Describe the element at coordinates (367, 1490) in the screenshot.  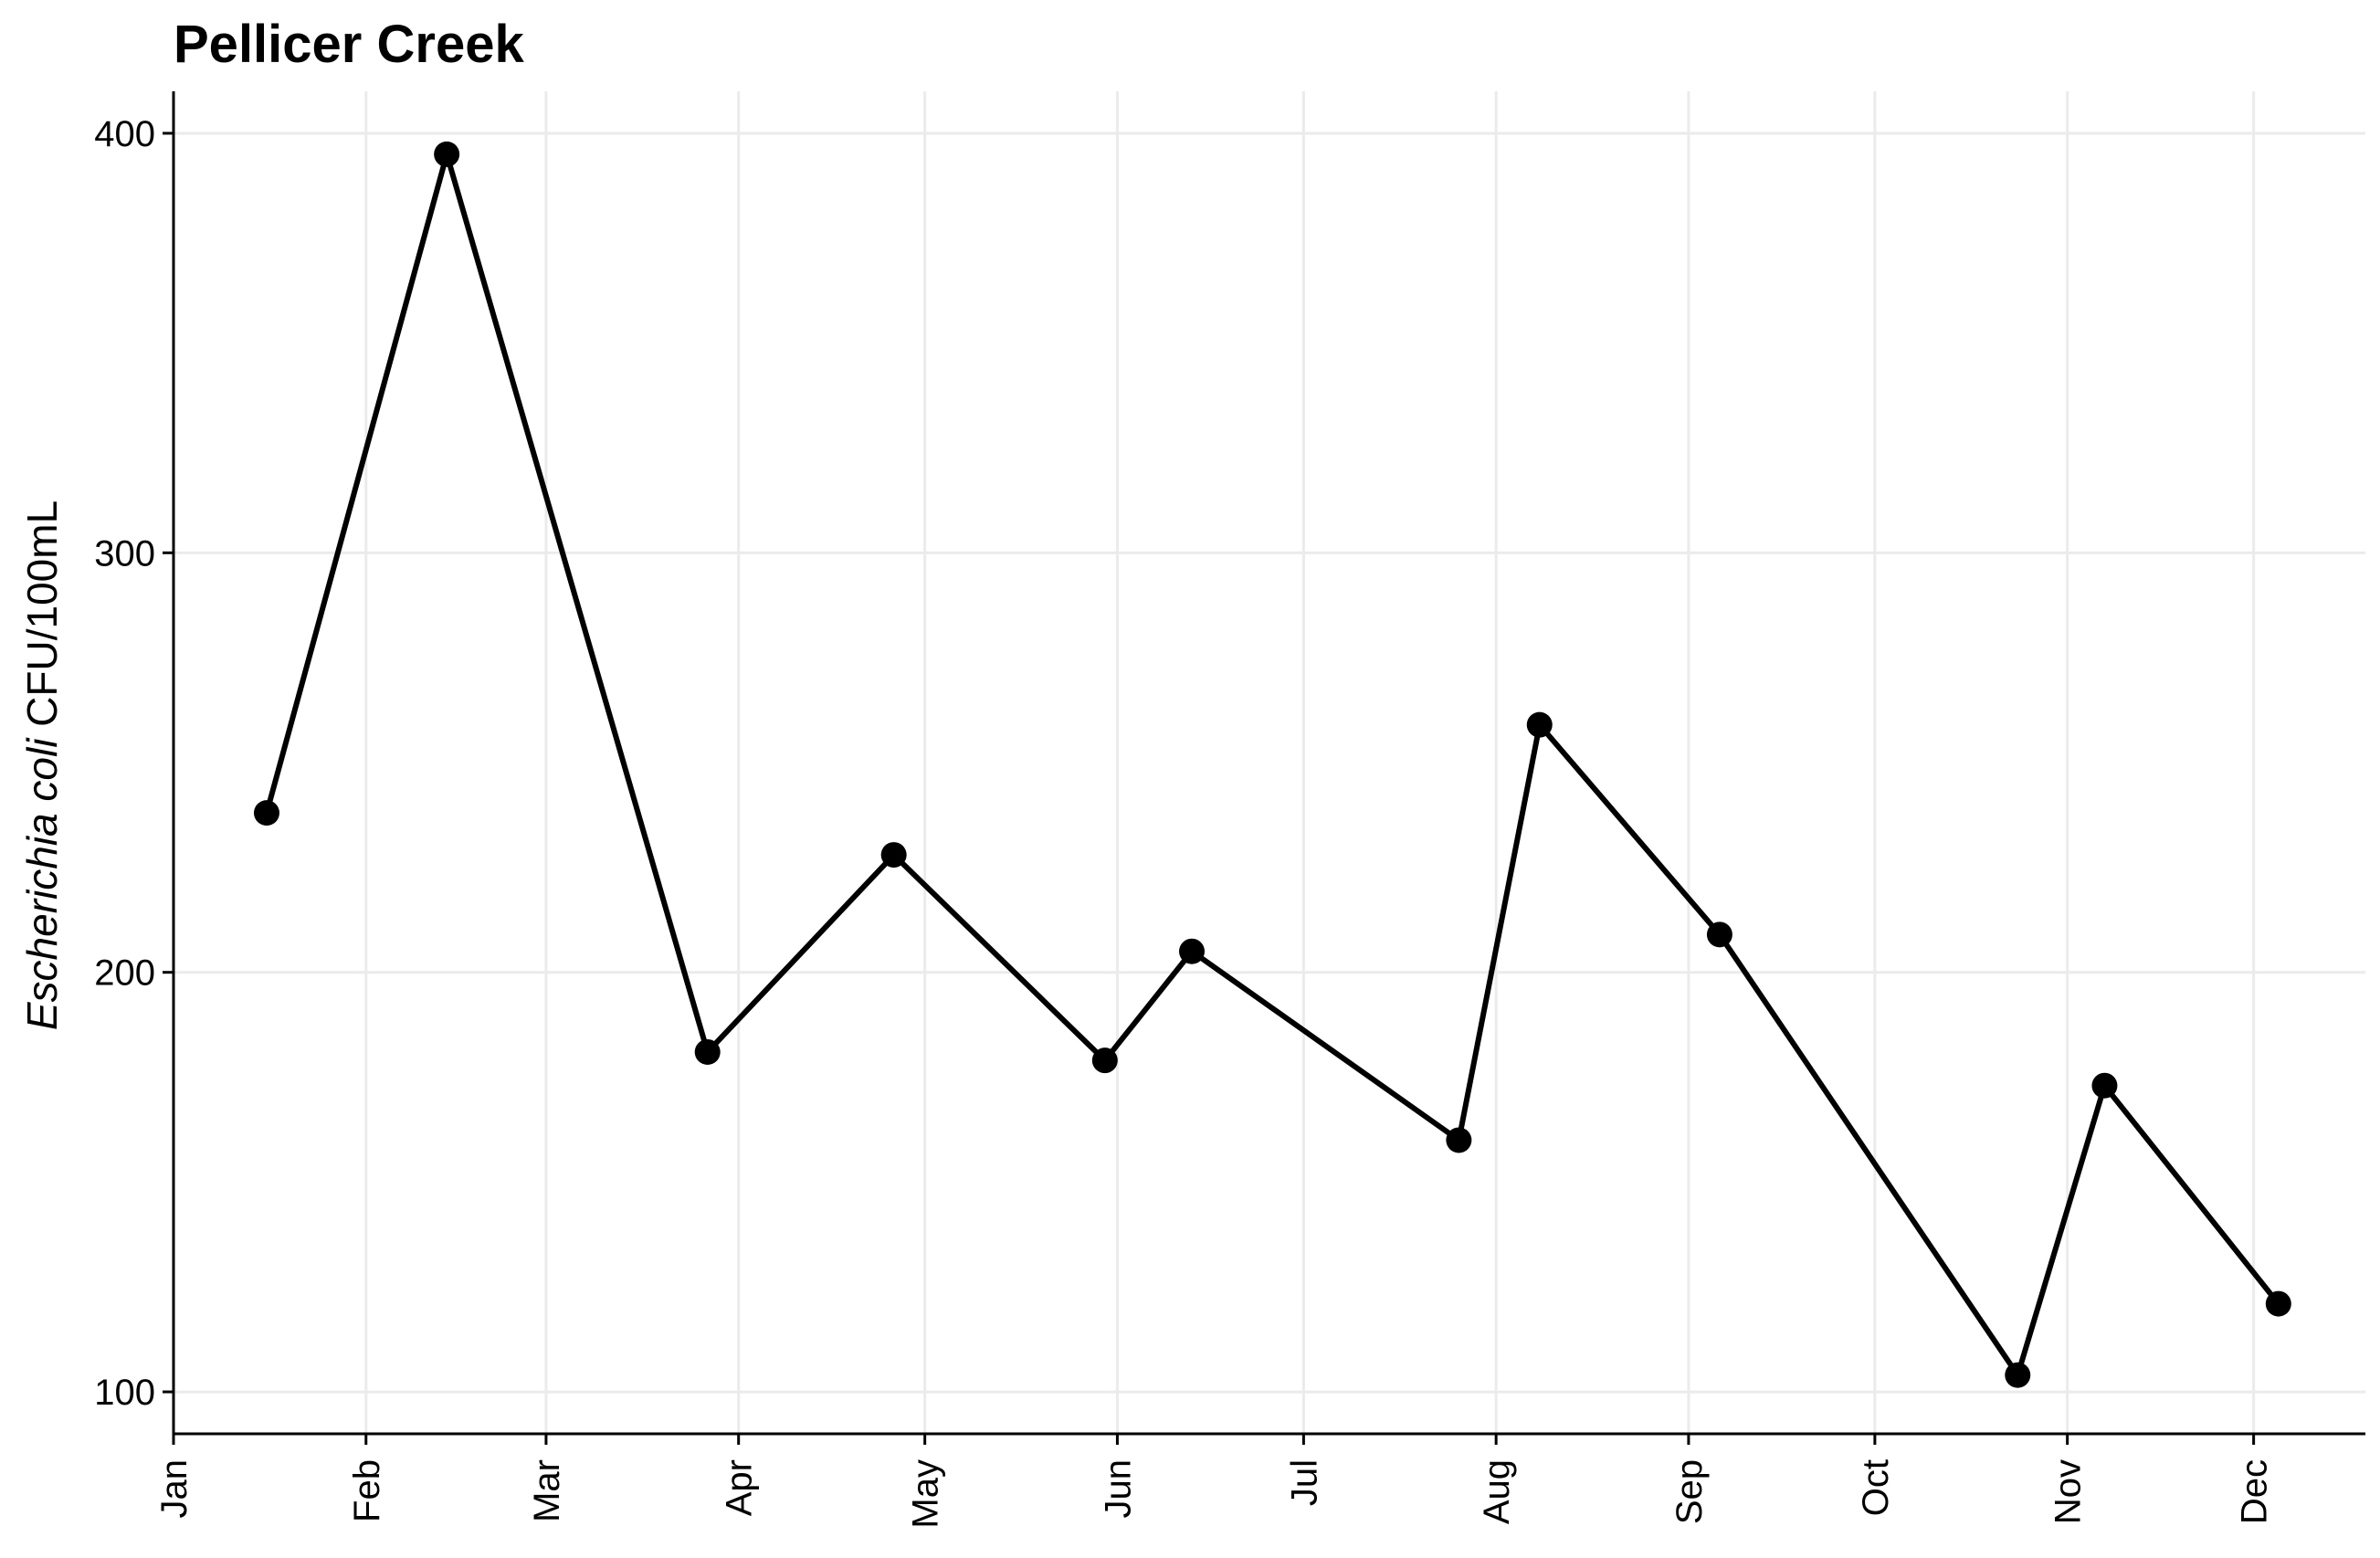
I see `x-tick-label: Feb` at that location.